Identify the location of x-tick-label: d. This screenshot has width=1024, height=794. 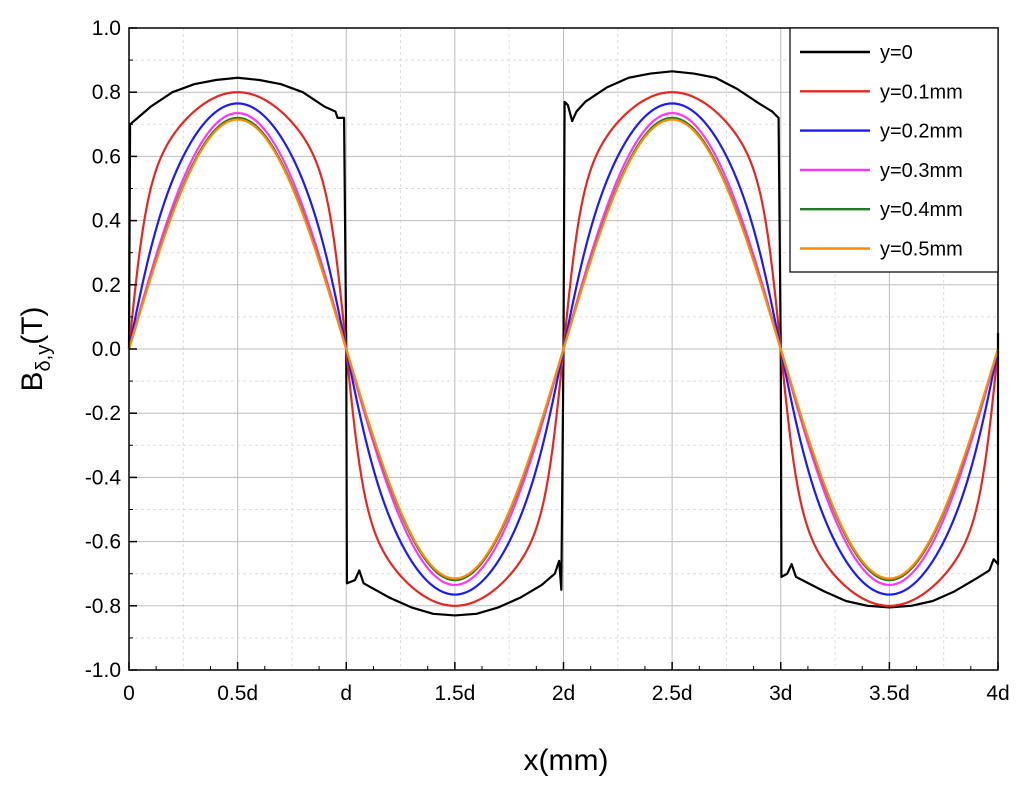
(346, 693).